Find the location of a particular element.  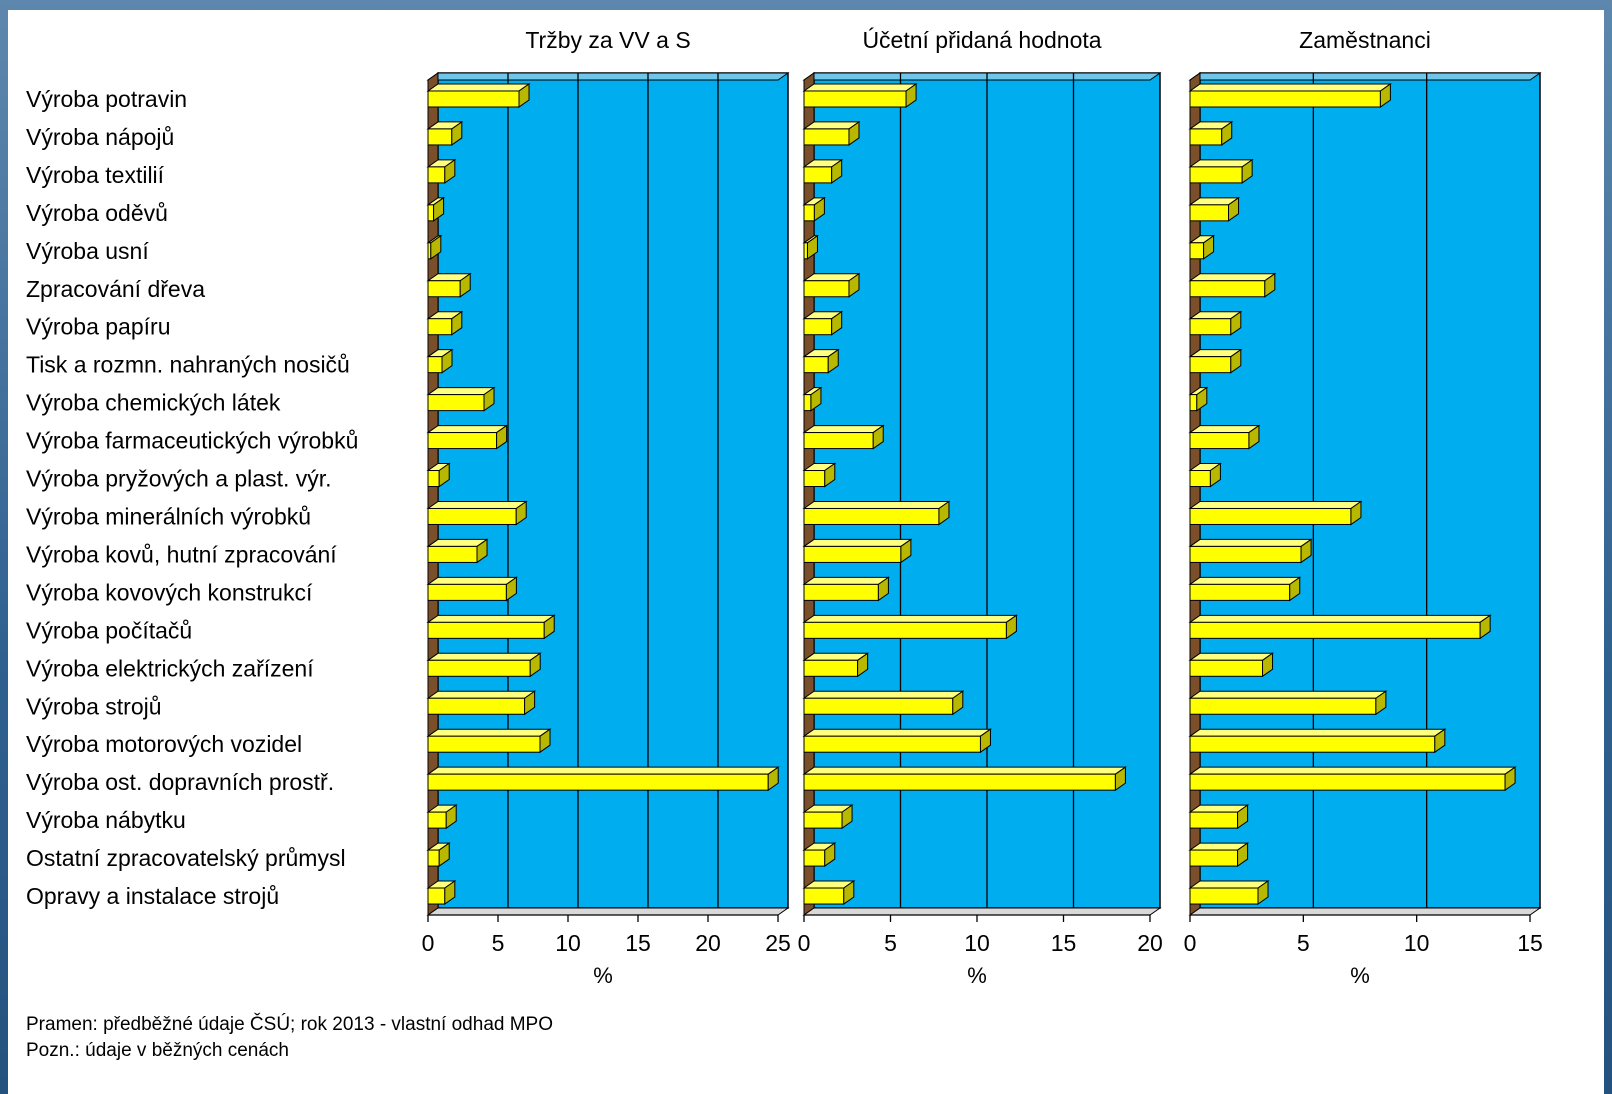

category-label: Výroba usní is located at coordinates (87, 251).